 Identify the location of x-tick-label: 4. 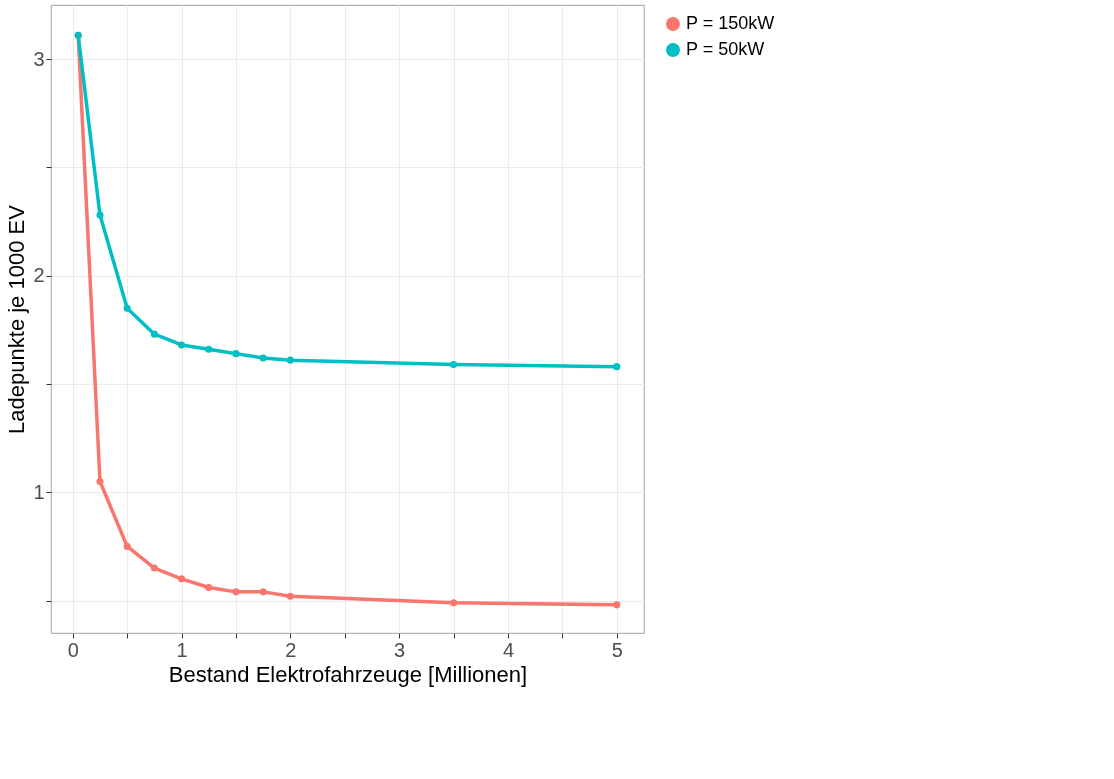
(508, 649).